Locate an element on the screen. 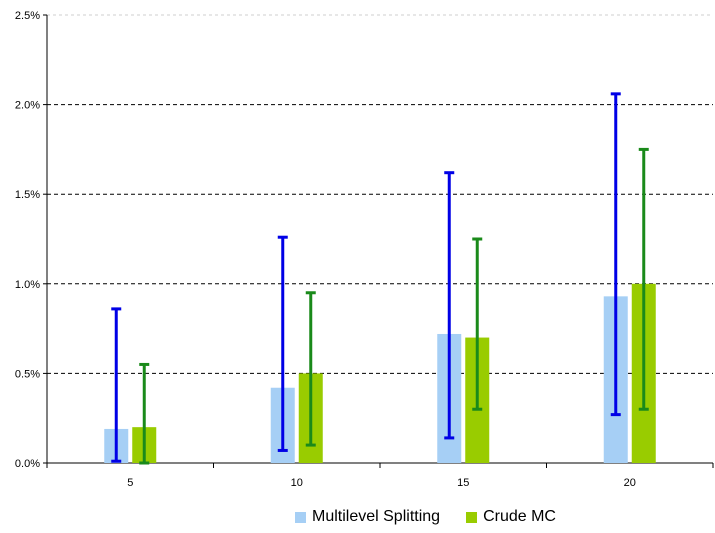 The width and height of the screenshot is (715, 533). legend-label-multilevel: Multilevel Splitting is located at coordinates (376, 516).